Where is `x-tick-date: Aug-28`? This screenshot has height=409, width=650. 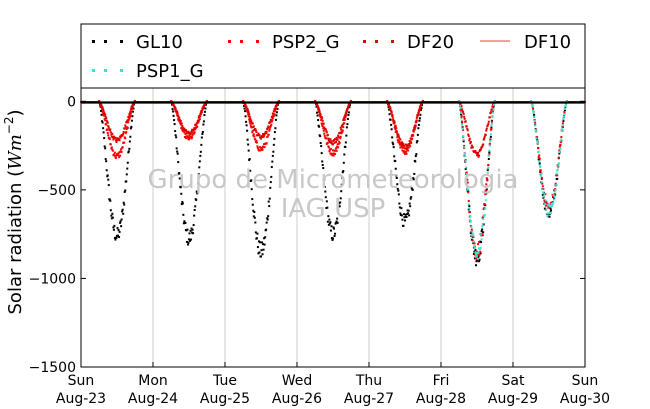 x-tick-date: Aug-28 is located at coordinates (441, 399).